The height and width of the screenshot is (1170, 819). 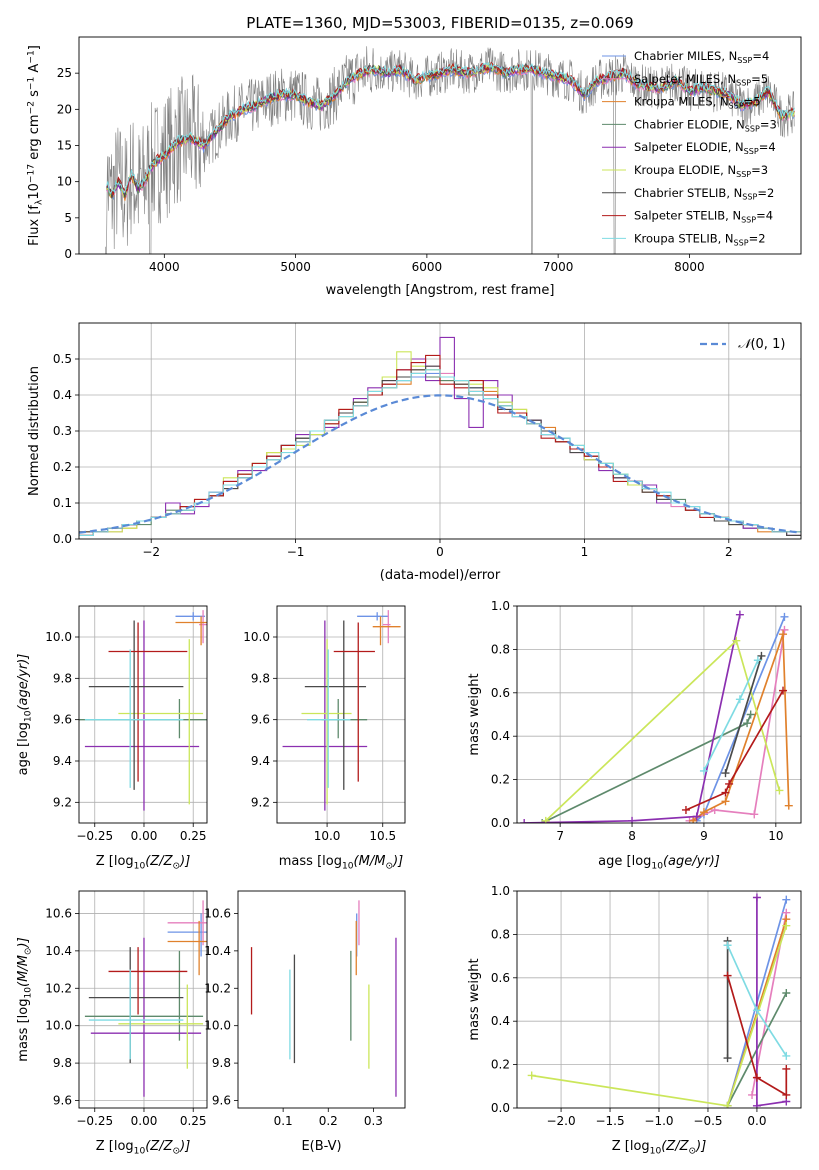 What do you see at coordinates (687, 216) in the screenshot?
I see `label-part: Salpeter STELIB, N` at bounding box center [687, 216].